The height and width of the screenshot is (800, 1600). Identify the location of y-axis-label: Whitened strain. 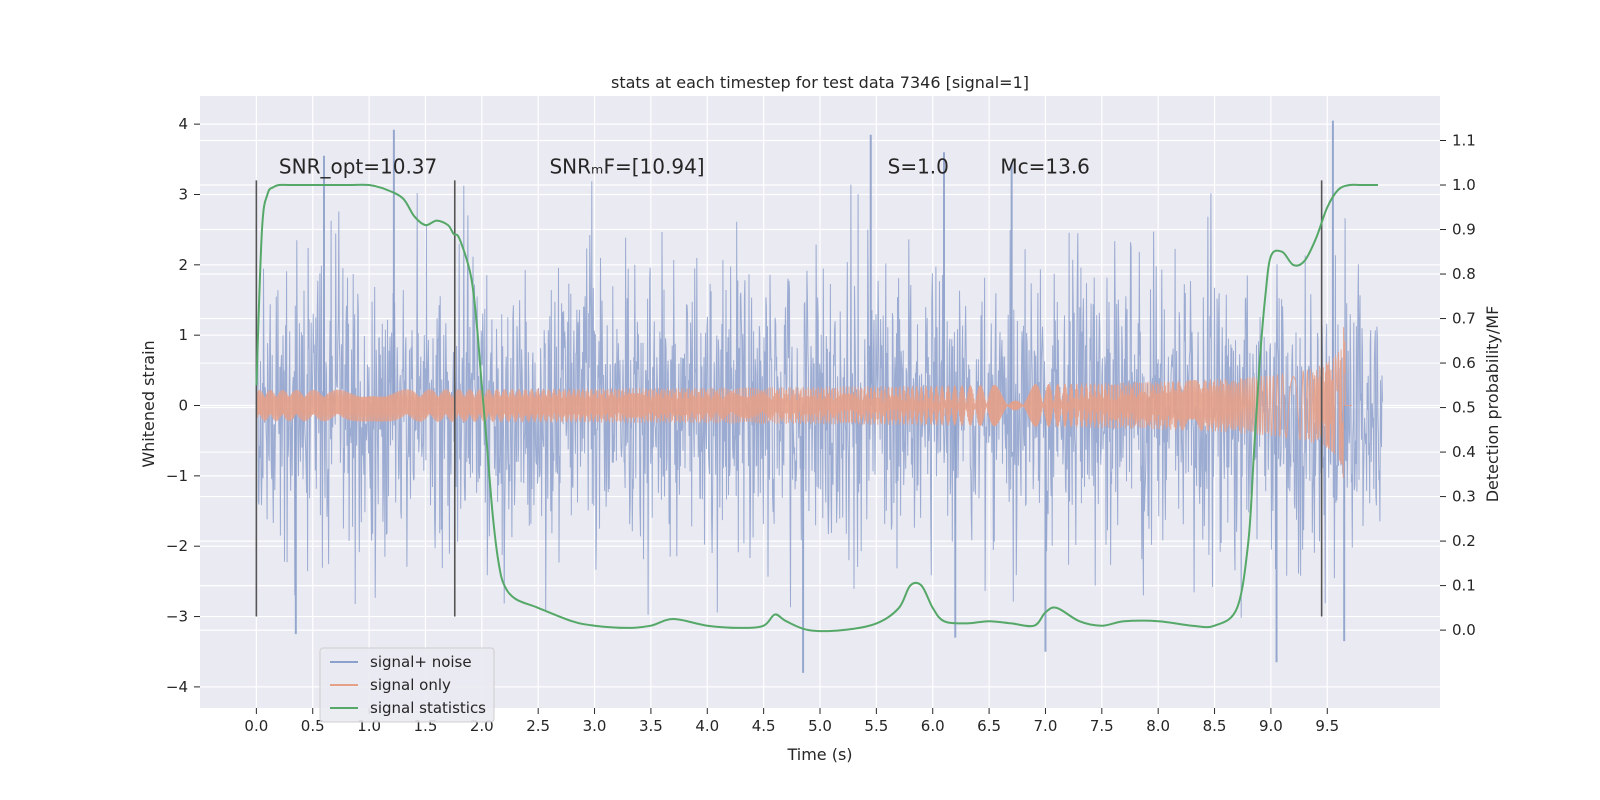
(148, 403).